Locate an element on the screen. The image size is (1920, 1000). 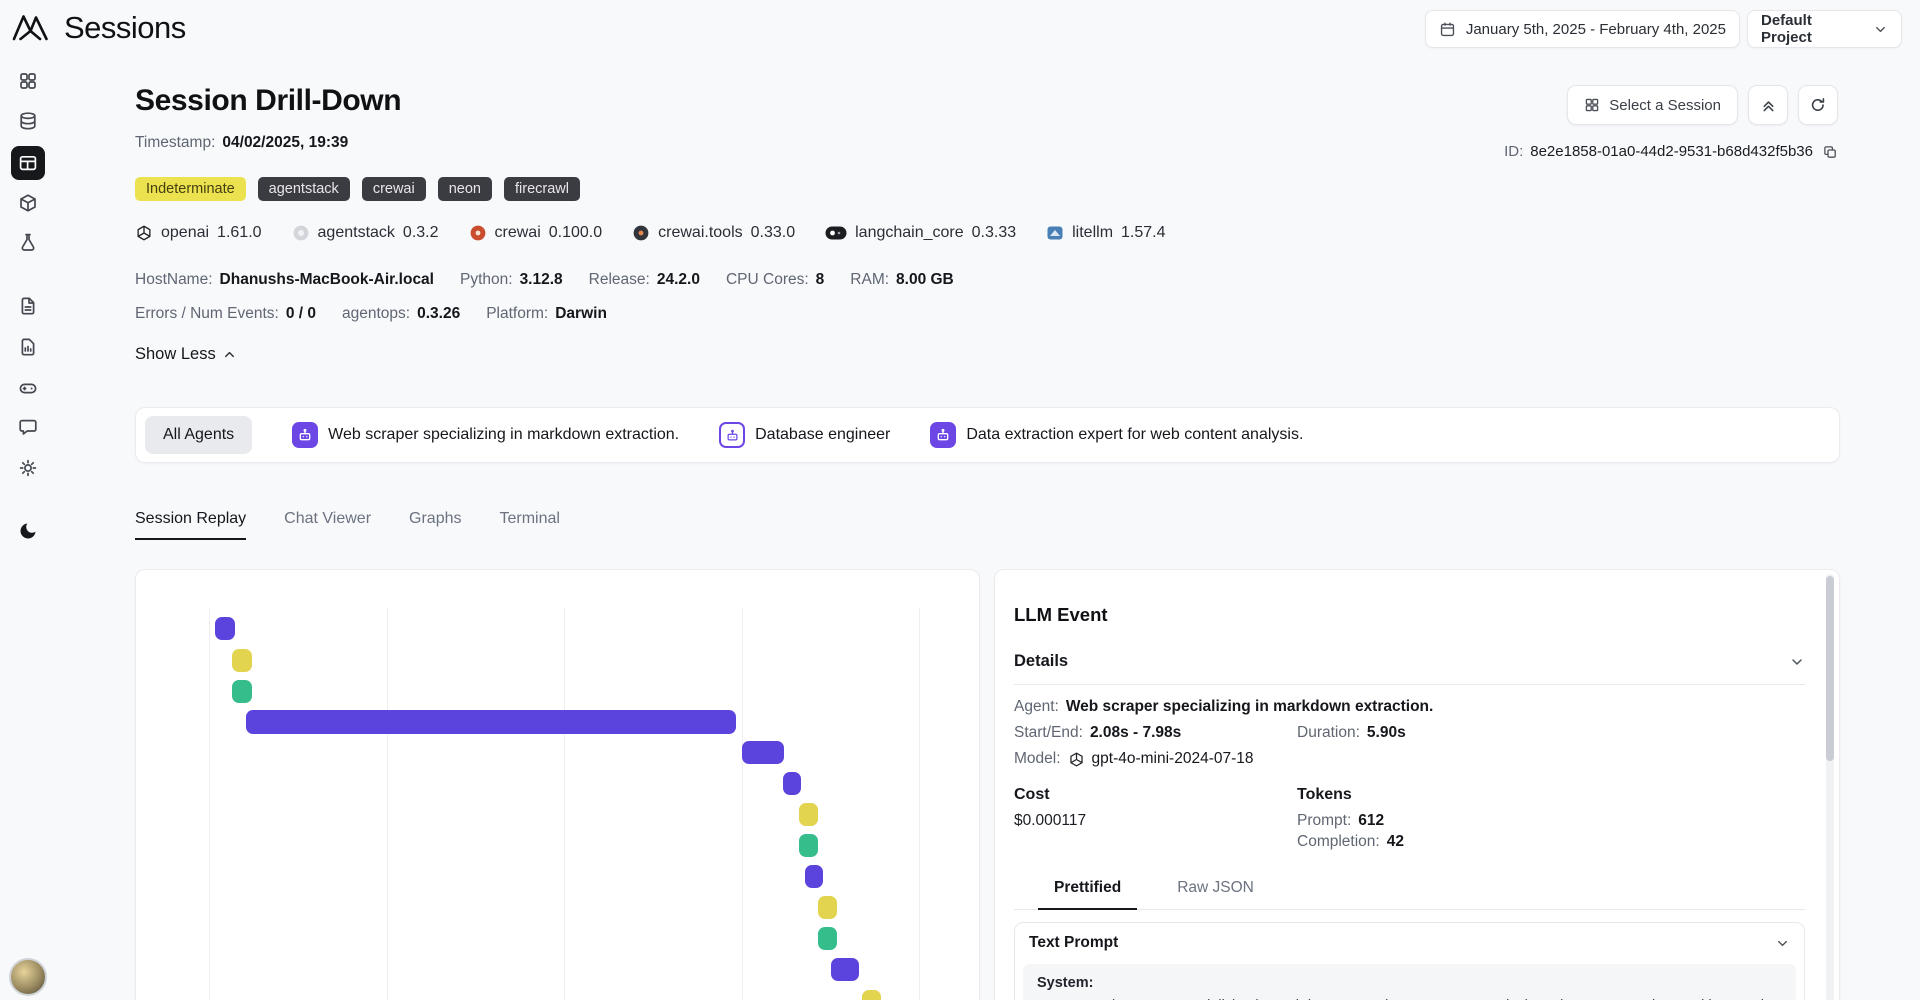
package-name: crewai is located at coordinates (517, 232).